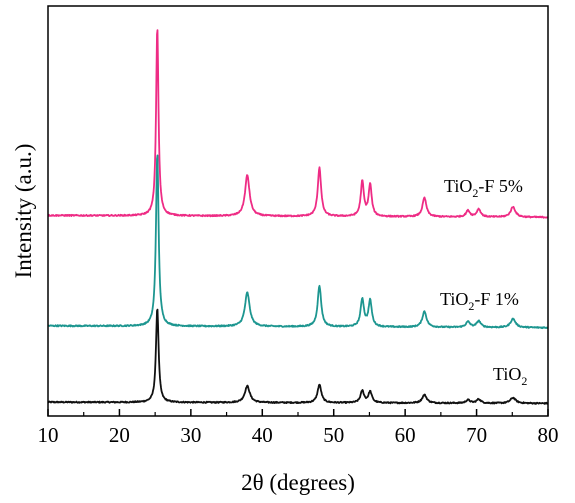 The height and width of the screenshot is (503, 575). Describe the element at coordinates (405, 435) in the screenshot. I see `x-tick-label: 60` at that location.